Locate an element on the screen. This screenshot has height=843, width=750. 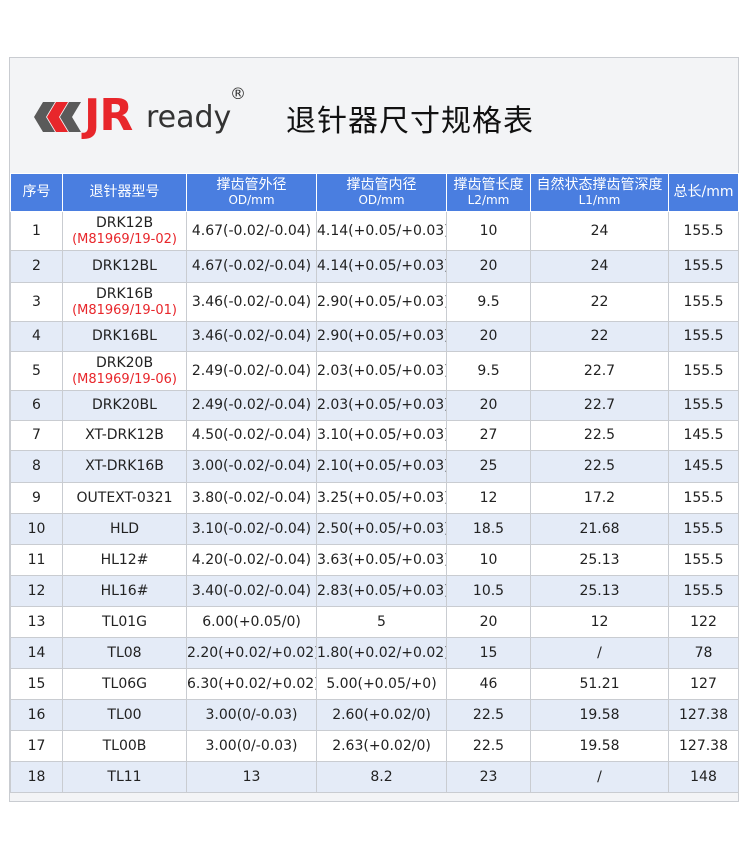
model-mil-spec: (M81969/19-06) is located at coordinates (124, 379).